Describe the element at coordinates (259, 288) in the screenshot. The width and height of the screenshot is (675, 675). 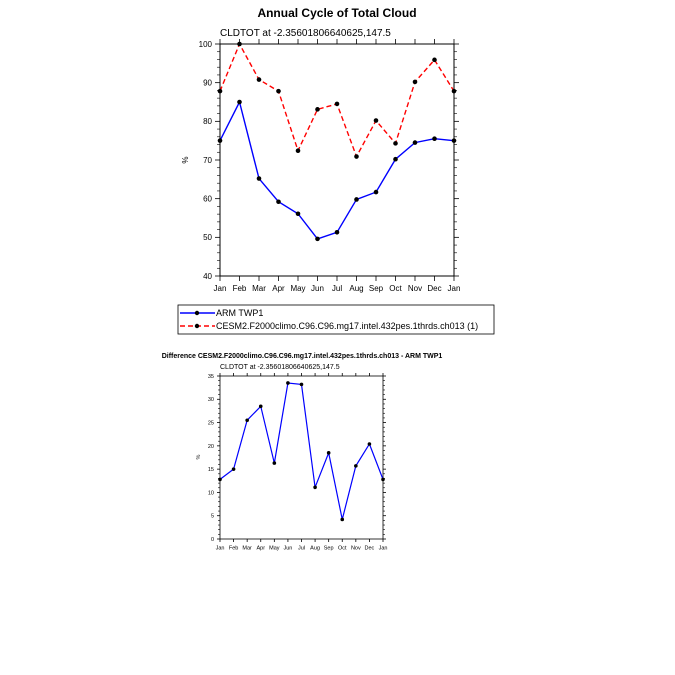
I see `chart1-xtick-label: Mar` at that location.